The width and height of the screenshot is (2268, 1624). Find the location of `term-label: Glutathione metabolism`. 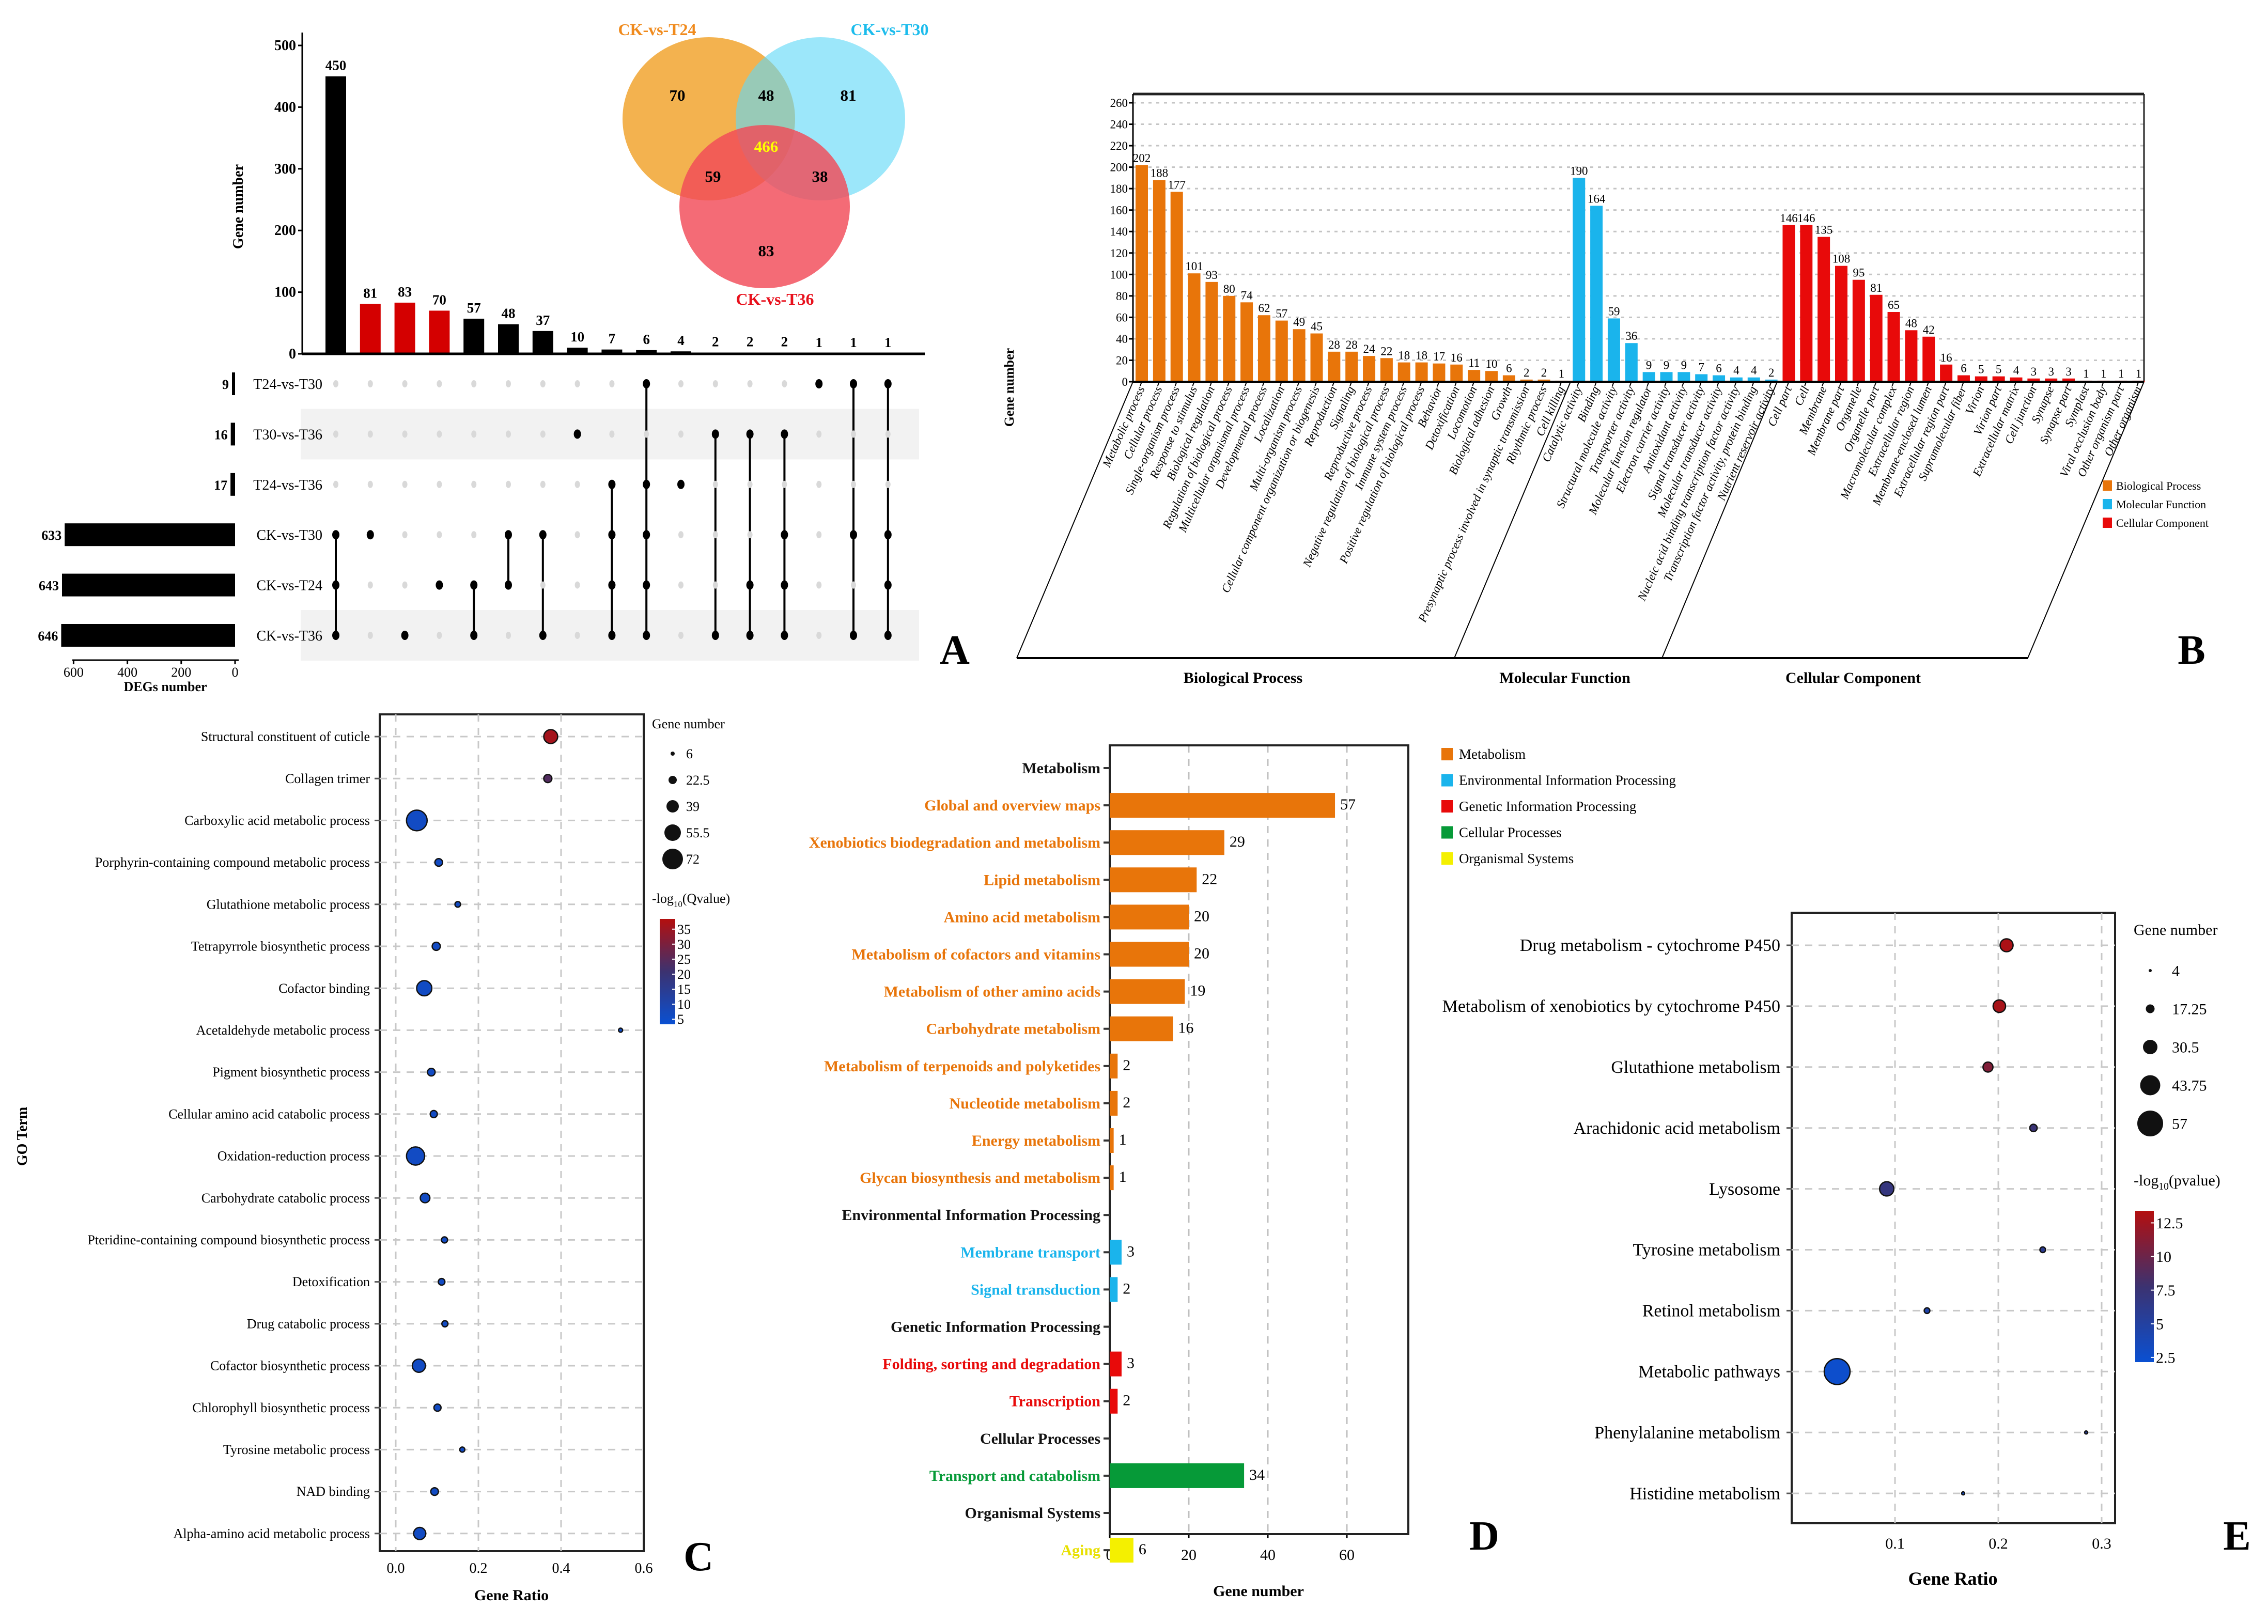

term-label: Glutathione metabolism is located at coordinates (1695, 1067).